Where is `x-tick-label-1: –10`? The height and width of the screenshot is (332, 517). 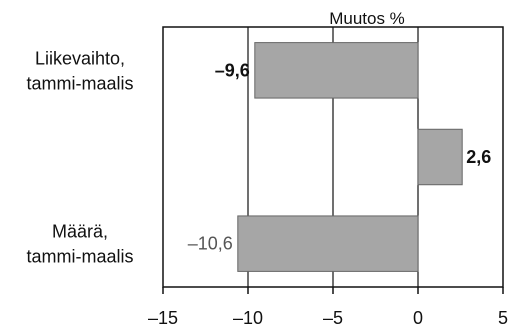
x-tick-label-1: –10 is located at coordinates (248, 318).